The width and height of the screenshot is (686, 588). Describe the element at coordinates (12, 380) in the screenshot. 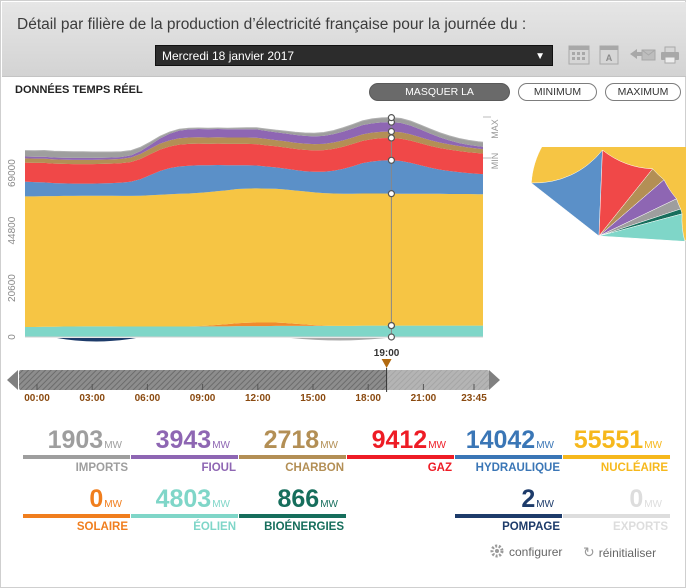

I see `slider-left-arrow` at that location.